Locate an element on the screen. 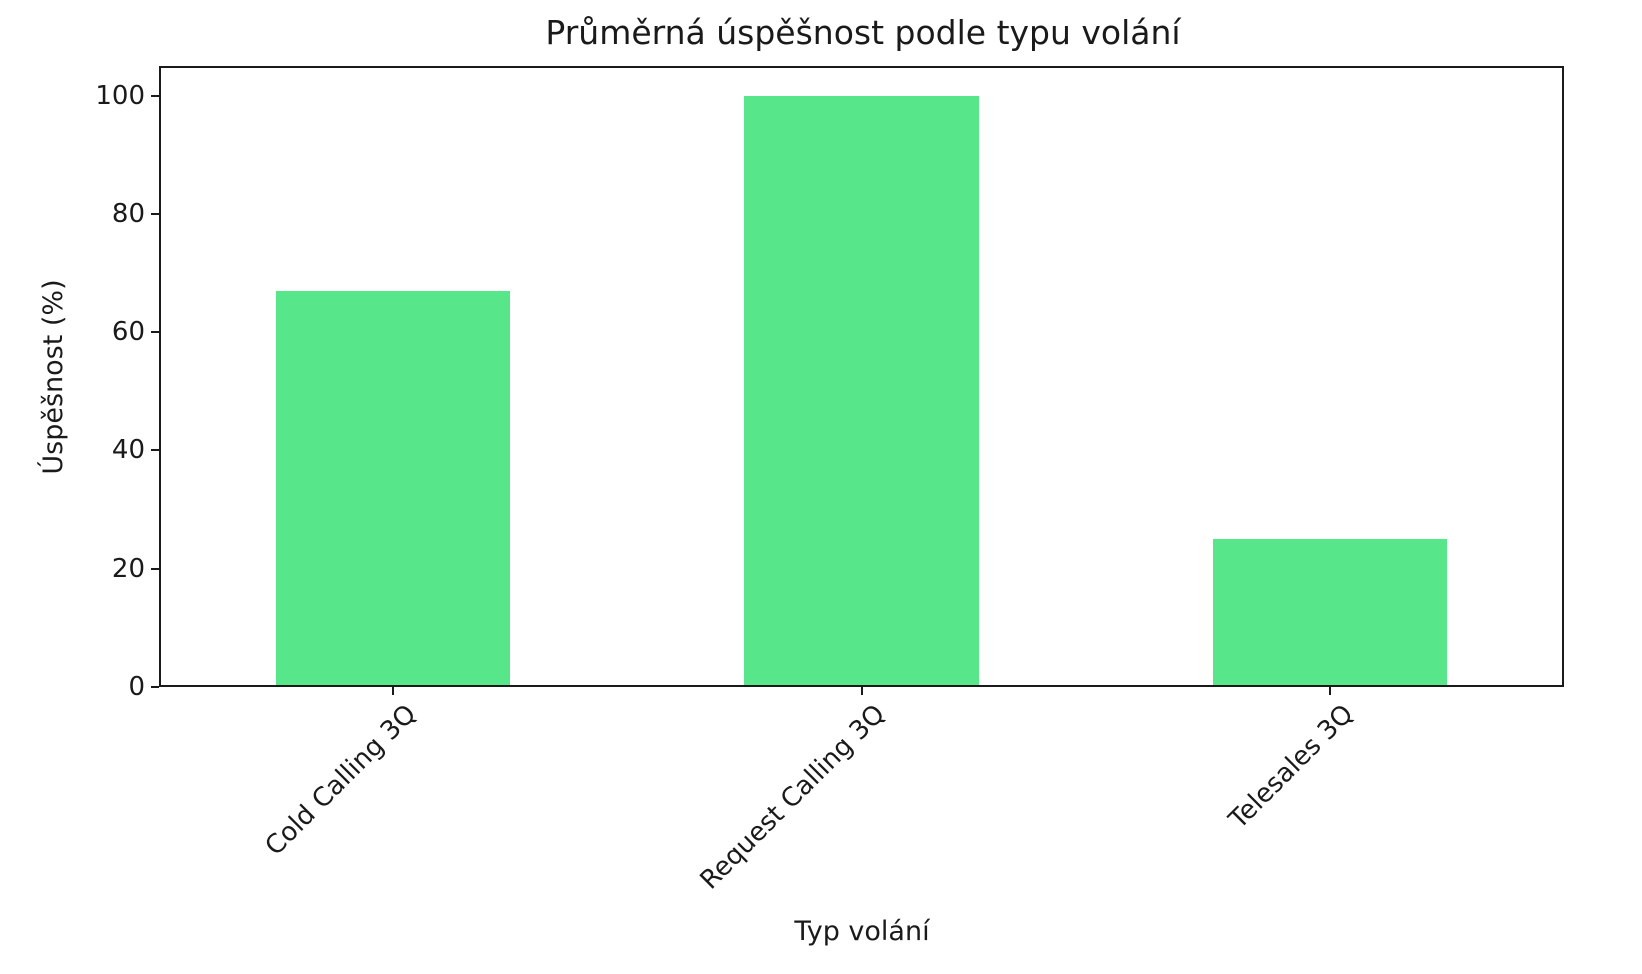  y-tick-label: 40 is located at coordinates (128, 450).